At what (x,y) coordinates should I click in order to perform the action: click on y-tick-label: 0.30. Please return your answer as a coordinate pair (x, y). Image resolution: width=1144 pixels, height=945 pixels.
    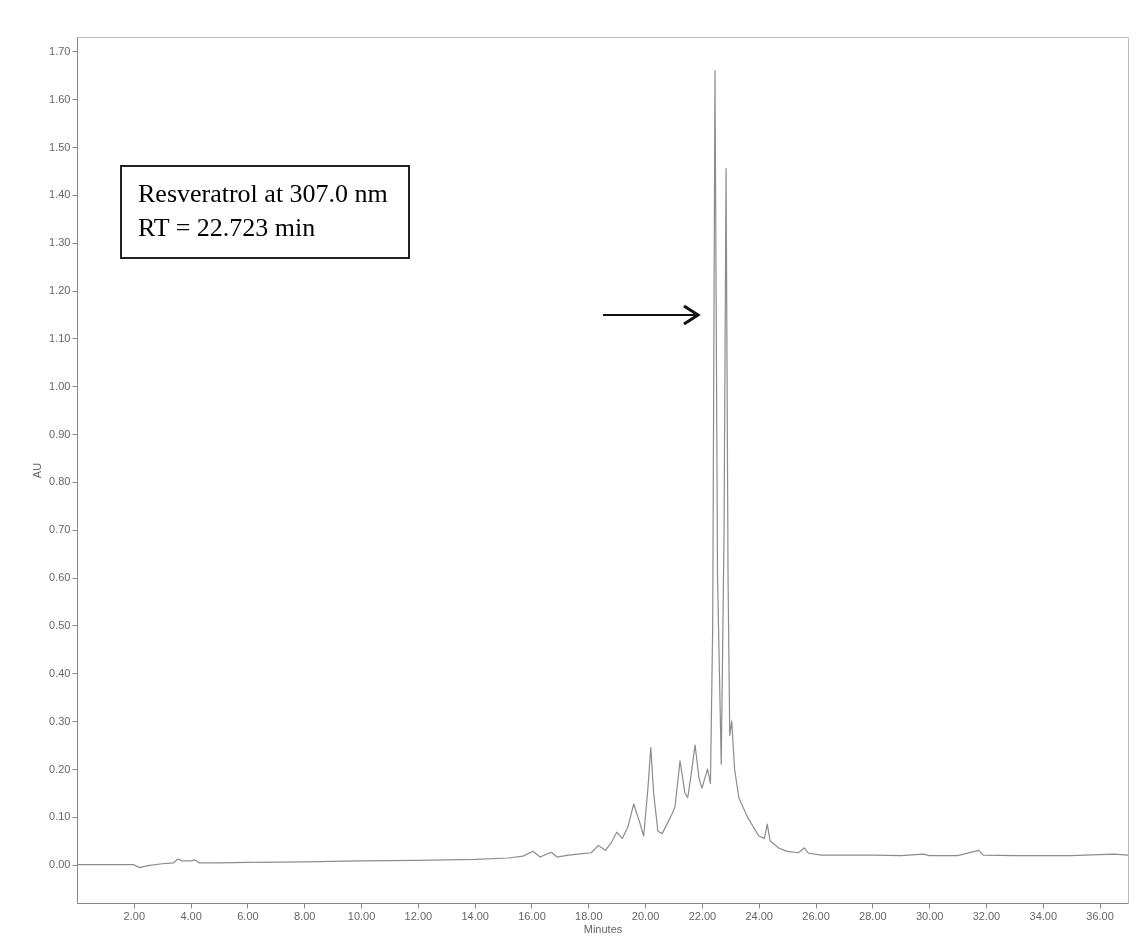
    Looking at the image, I should click on (60, 720).